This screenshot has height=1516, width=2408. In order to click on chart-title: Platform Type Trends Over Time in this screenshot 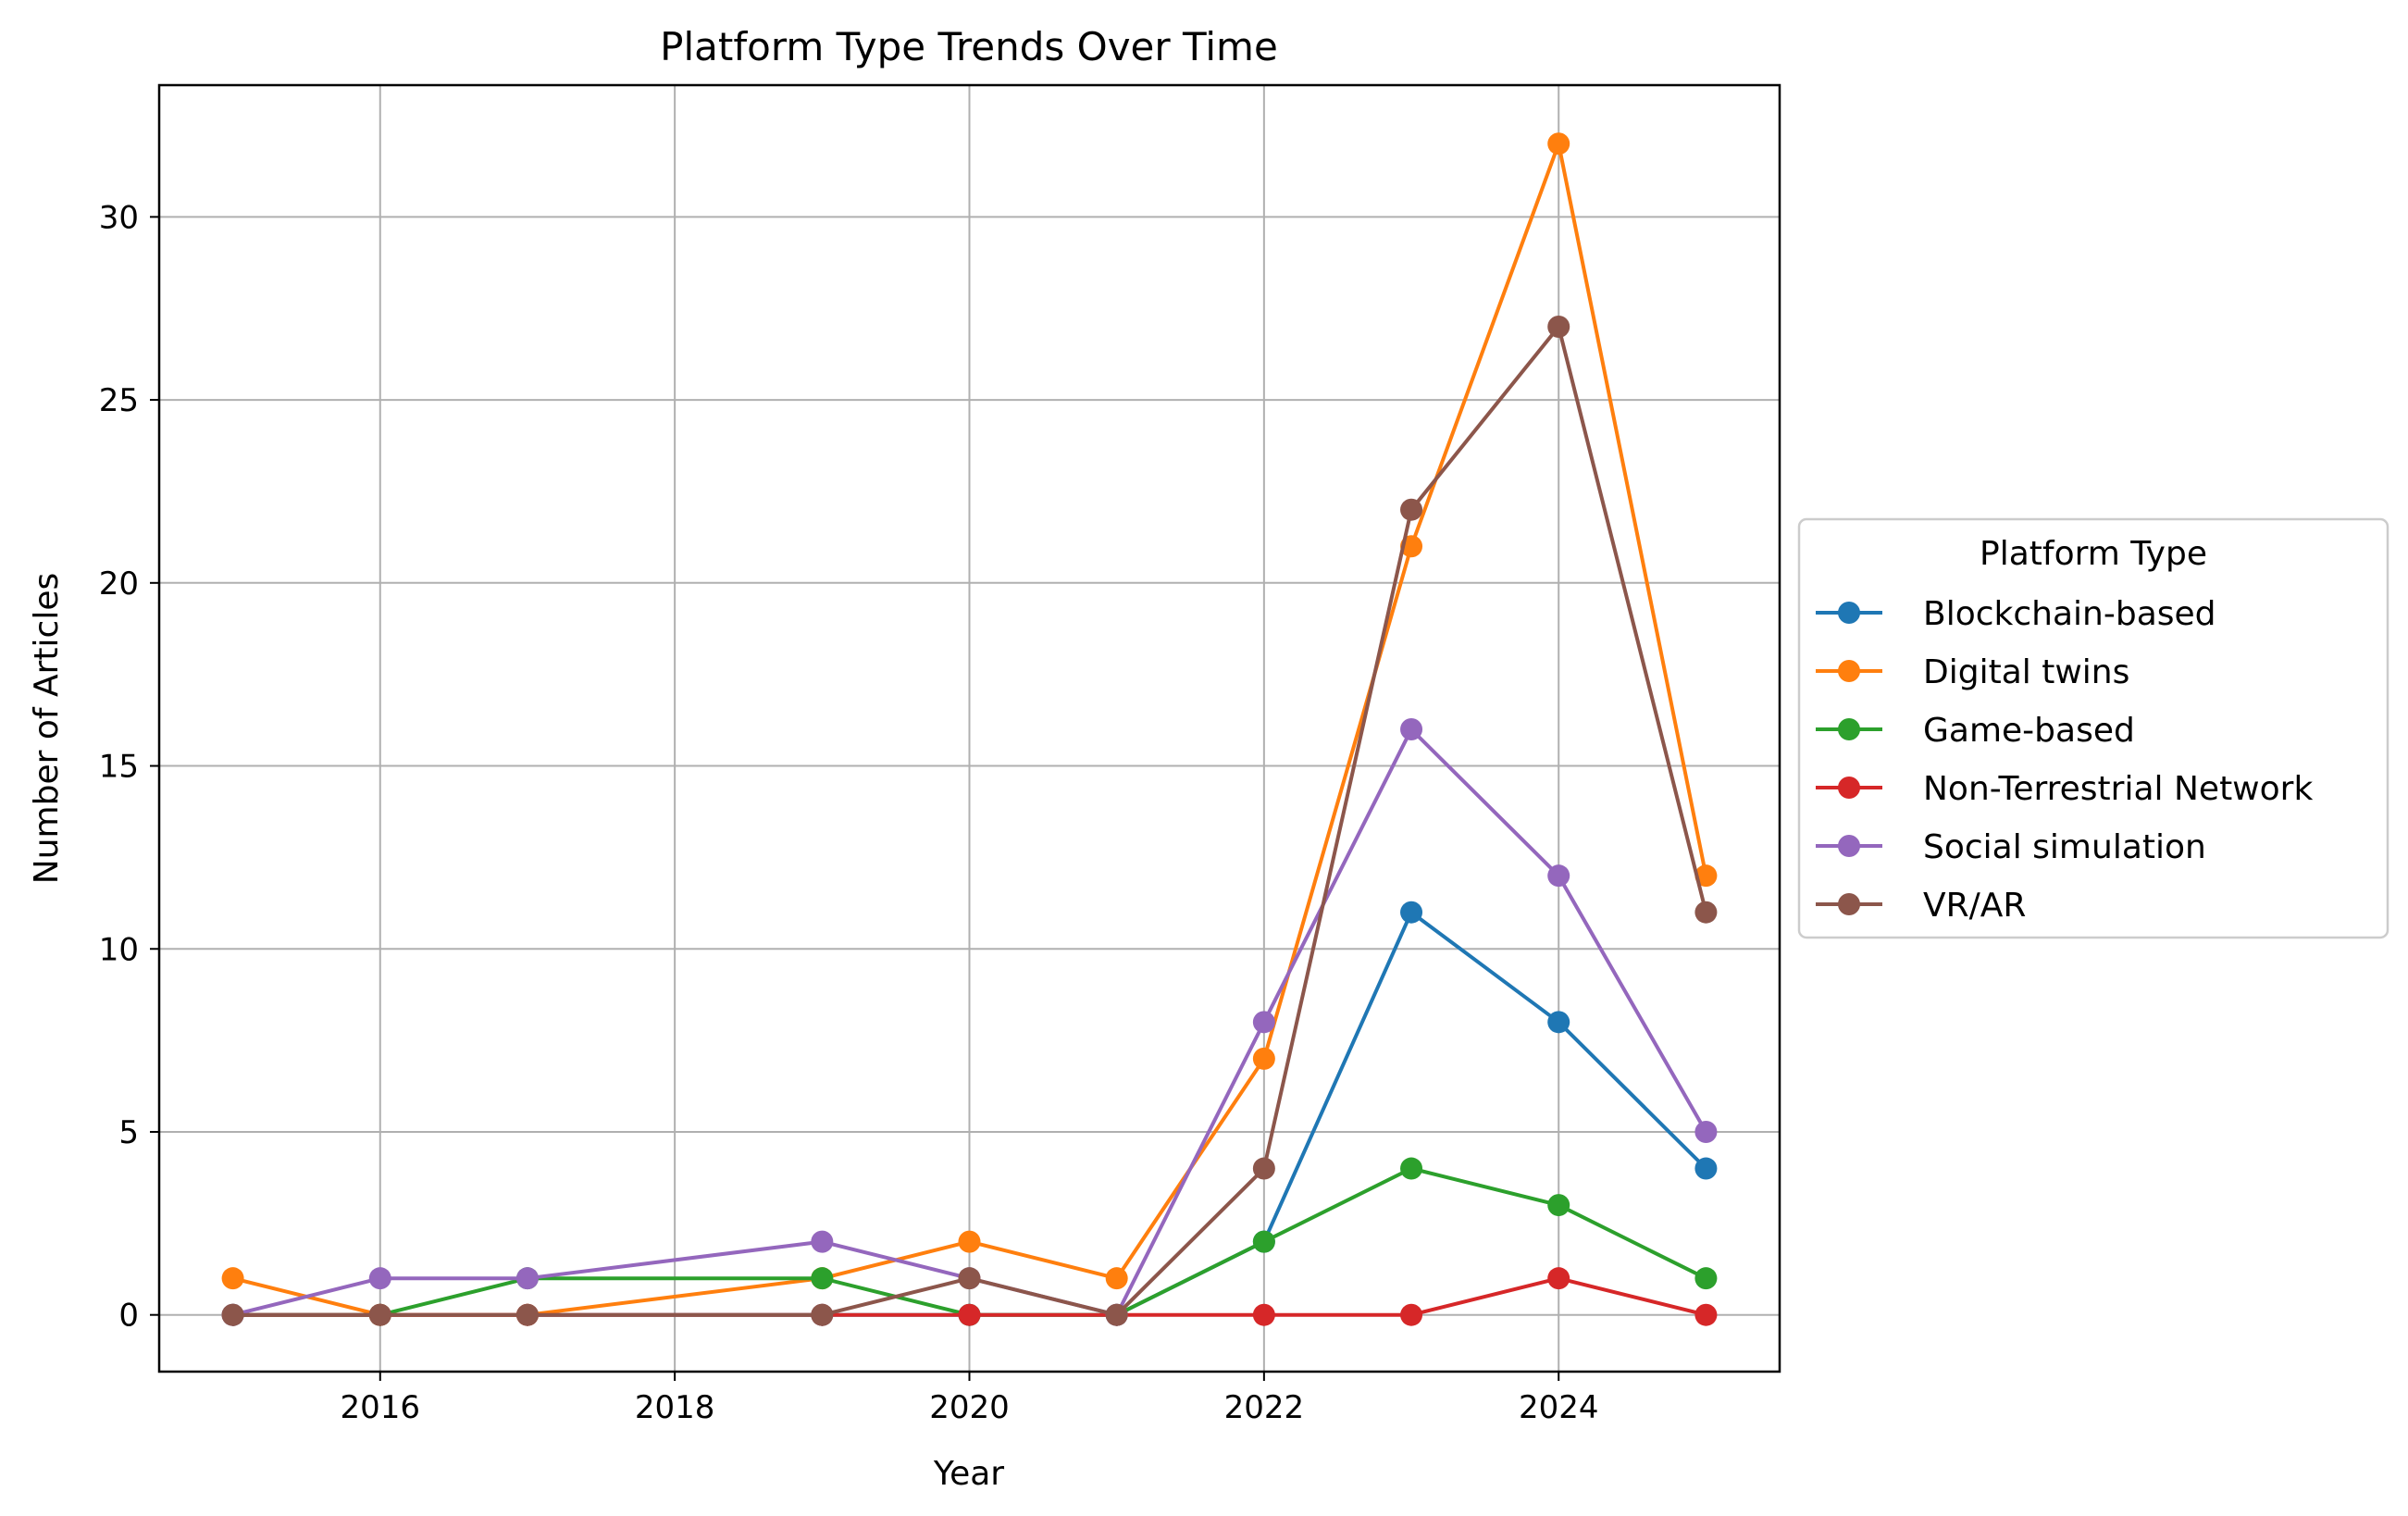, I will do `click(969, 46)`.